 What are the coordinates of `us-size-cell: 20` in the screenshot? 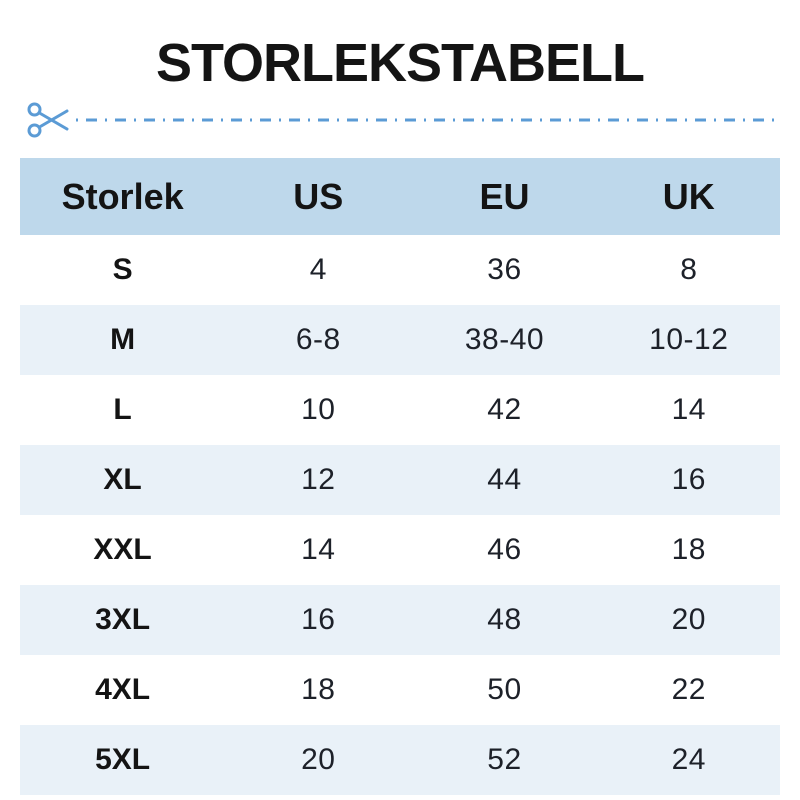 It's located at (318, 760).